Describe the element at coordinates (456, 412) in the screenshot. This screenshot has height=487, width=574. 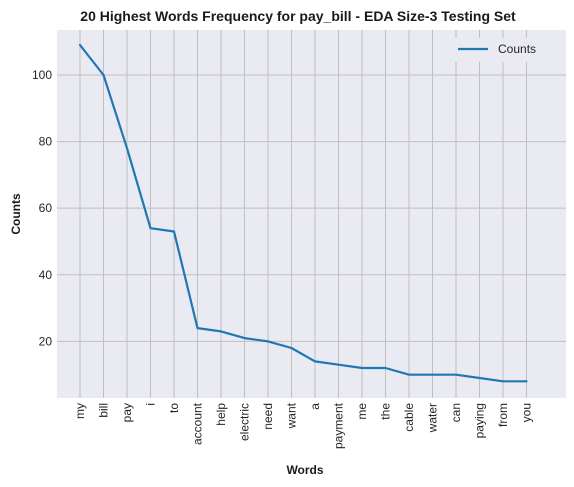
I see `x-tick-label-can: can` at that location.